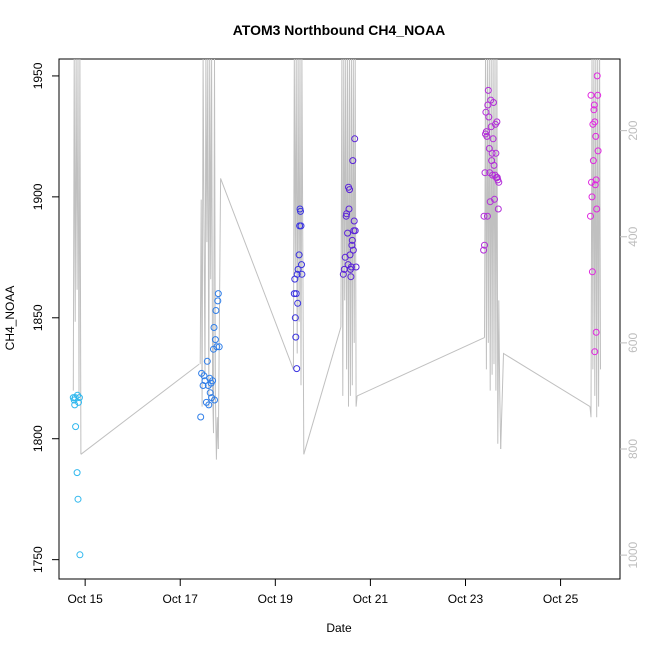  What do you see at coordinates (276, 599) in the screenshot?
I see `x-tick-label-2: Oct 19` at bounding box center [276, 599].